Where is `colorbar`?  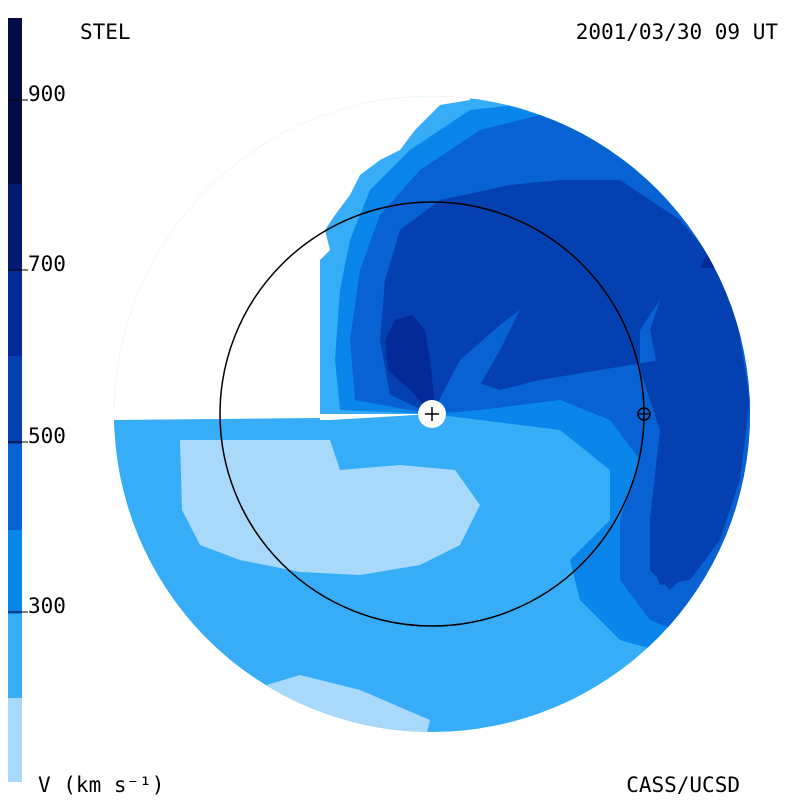
colorbar is located at coordinates (18, 400).